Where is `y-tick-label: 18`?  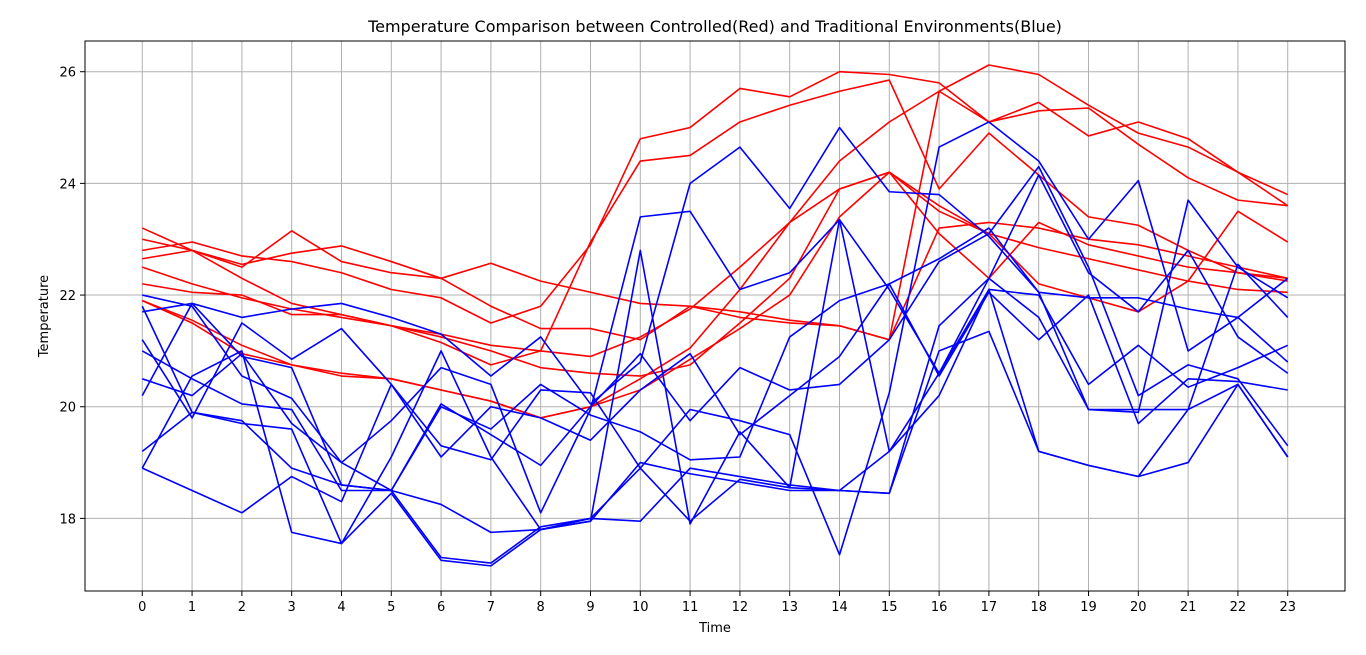 y-tick-label: 18 is located at coordinates (67, 519).